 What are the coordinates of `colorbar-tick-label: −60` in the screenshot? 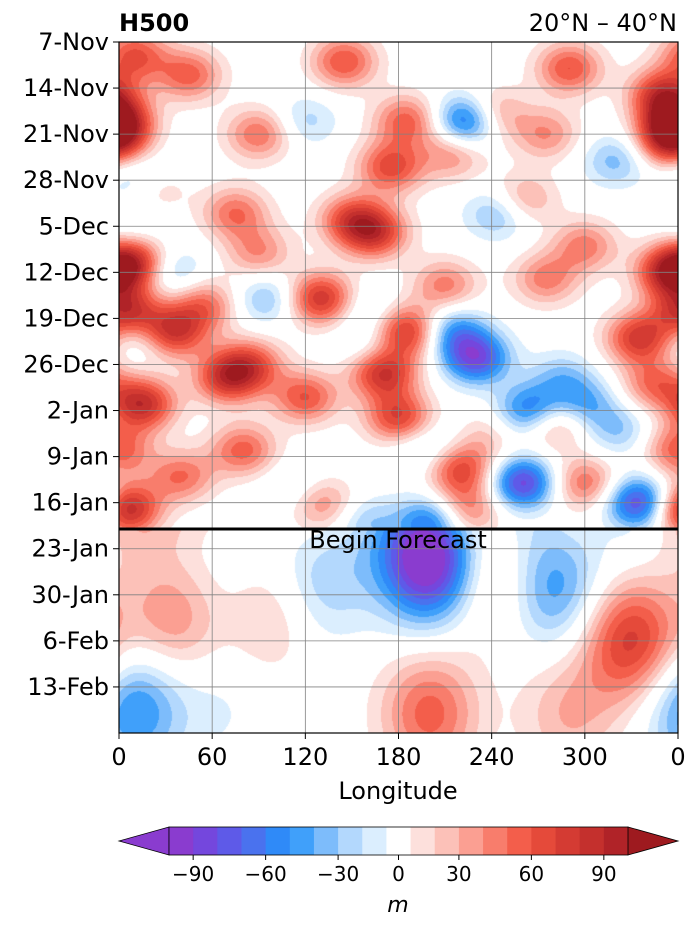 It's located at (266, 874).